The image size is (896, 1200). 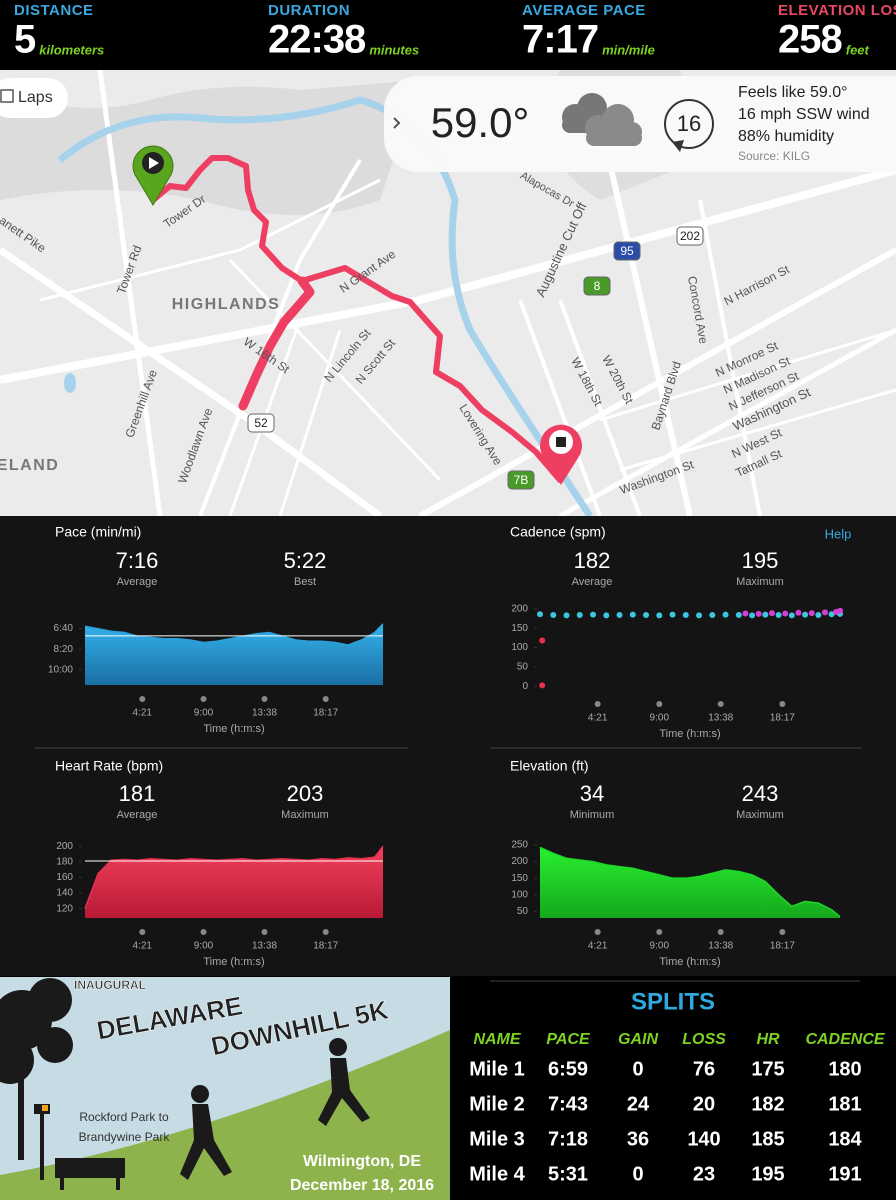 What do you see at coordinates (767, 1139) in the screenshot?
I see `split-cell: 185` at bounding box center [767, 1139].